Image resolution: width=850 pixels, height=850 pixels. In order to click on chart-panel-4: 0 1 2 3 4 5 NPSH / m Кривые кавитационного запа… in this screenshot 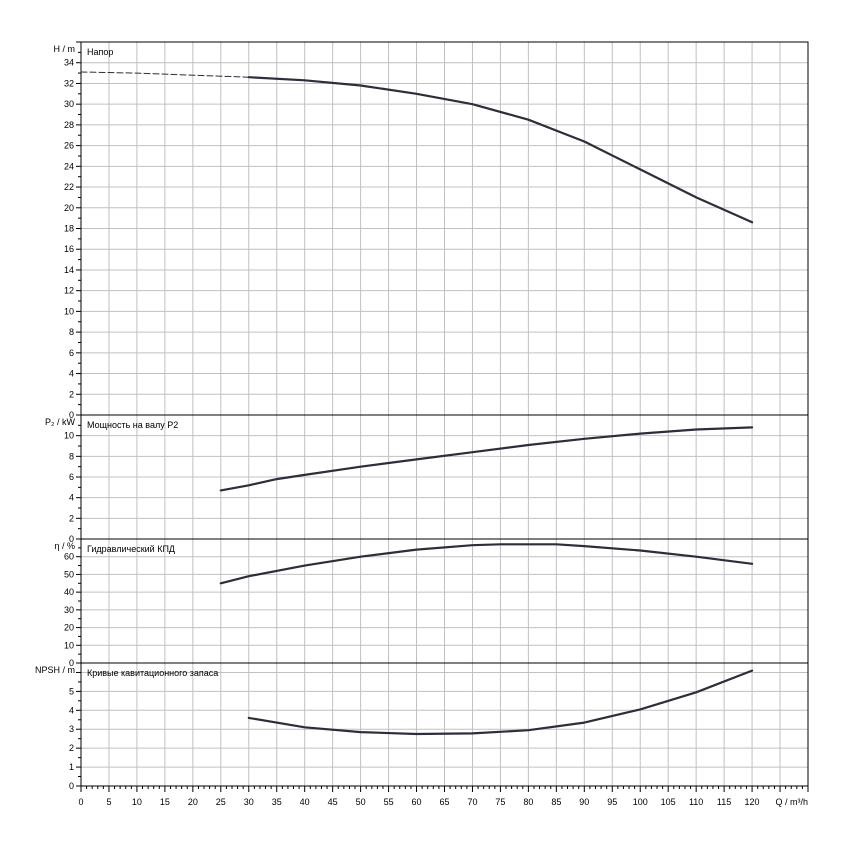, I will do `click(422, 726)`.